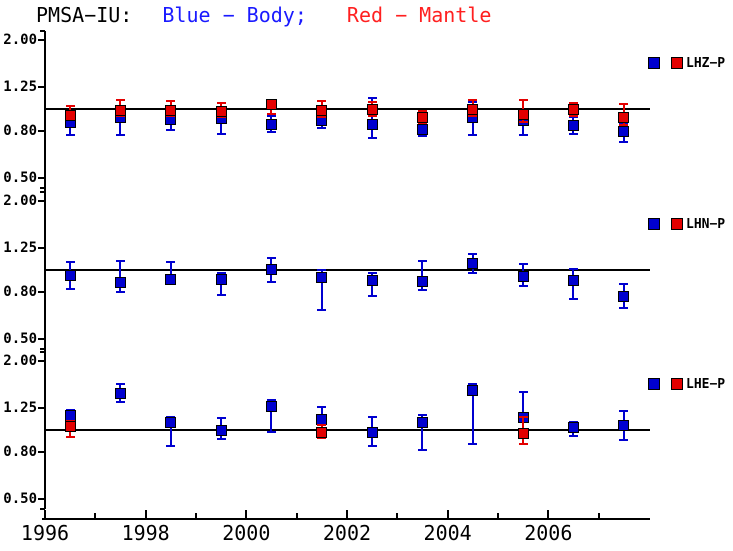 The image size is (733, 551). I want to click on title-body-label: Blue − Body;, so click(234, 15).